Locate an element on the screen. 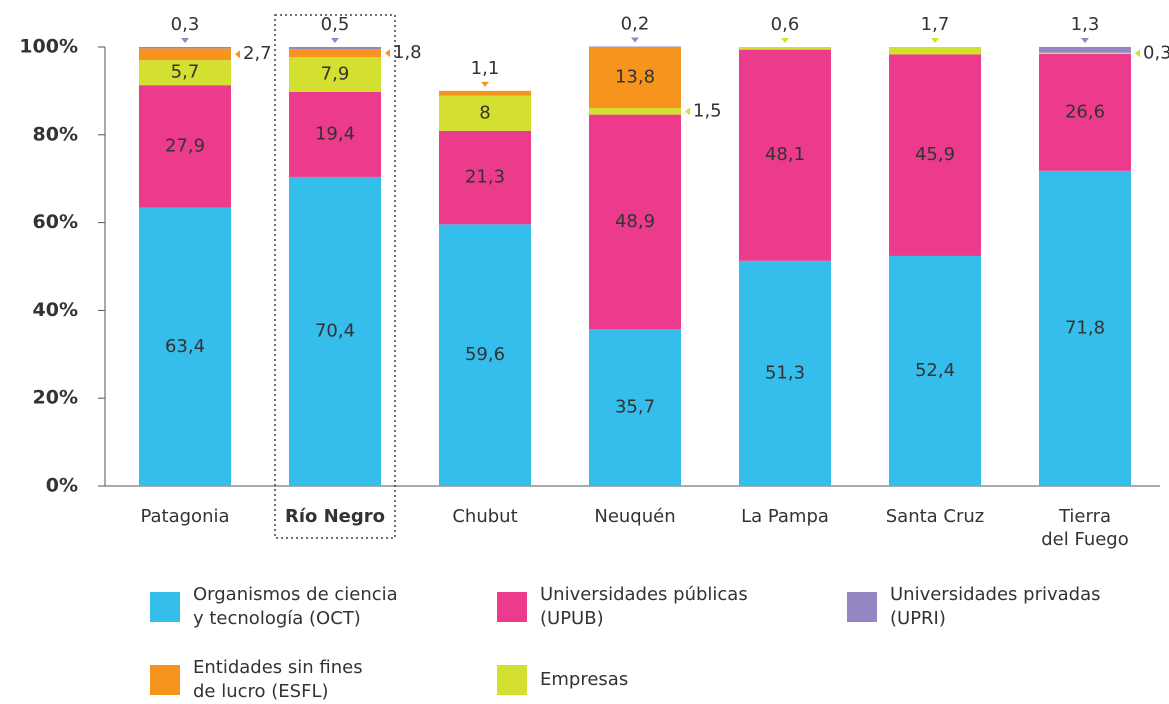 The image size is (1169, 704). data-label: 1,3 is located at coordinates (1085, 24).